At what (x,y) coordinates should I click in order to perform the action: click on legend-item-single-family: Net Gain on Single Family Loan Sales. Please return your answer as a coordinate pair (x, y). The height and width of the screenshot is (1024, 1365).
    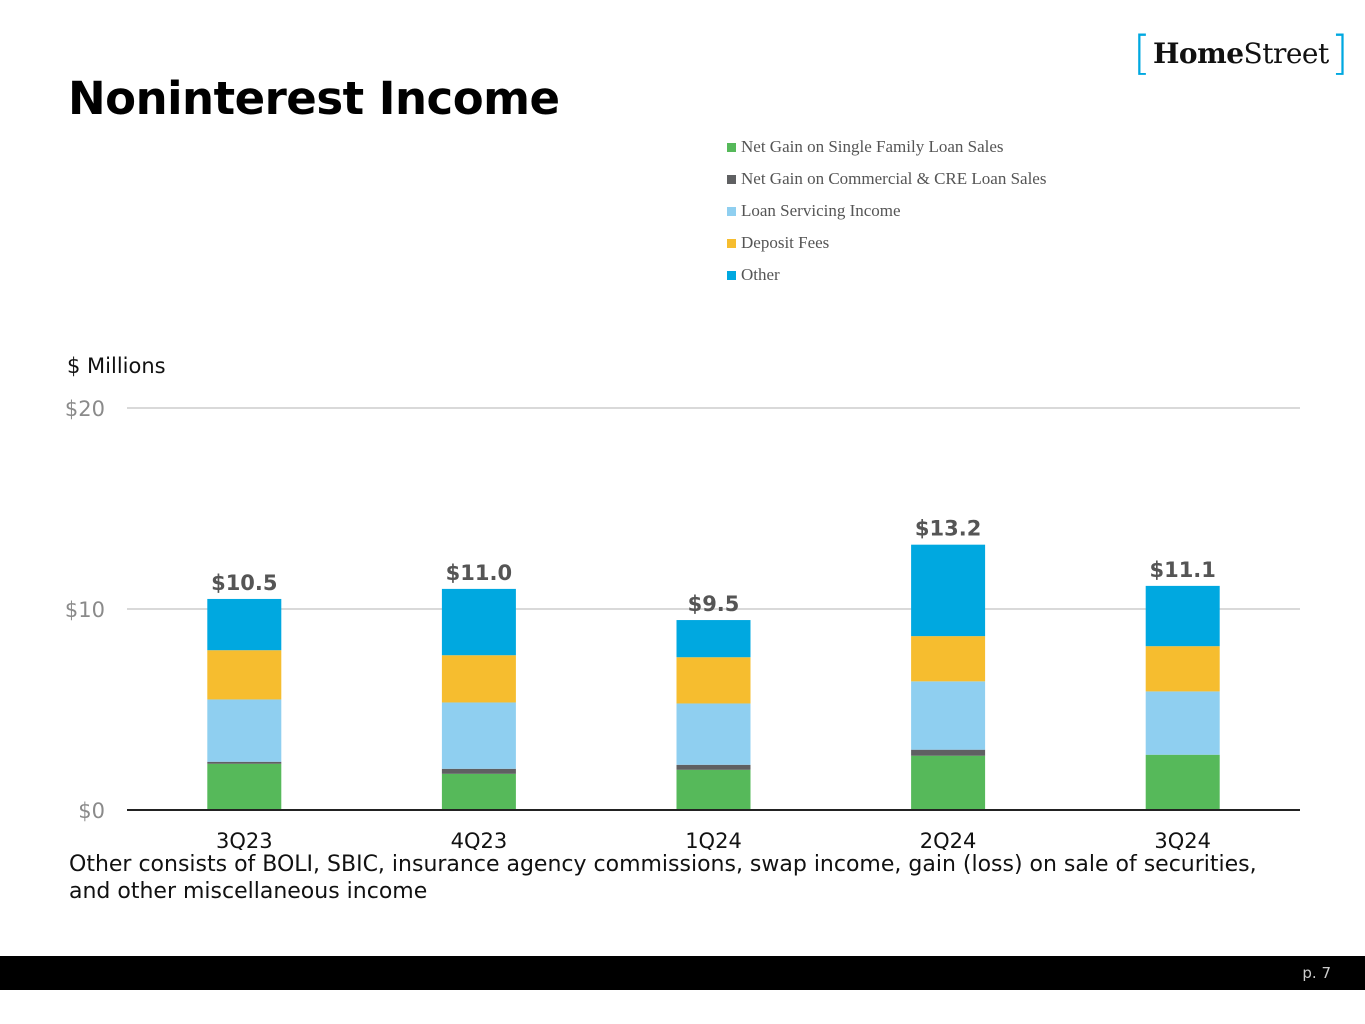
    Looking at the image, I should click on (886, 147).